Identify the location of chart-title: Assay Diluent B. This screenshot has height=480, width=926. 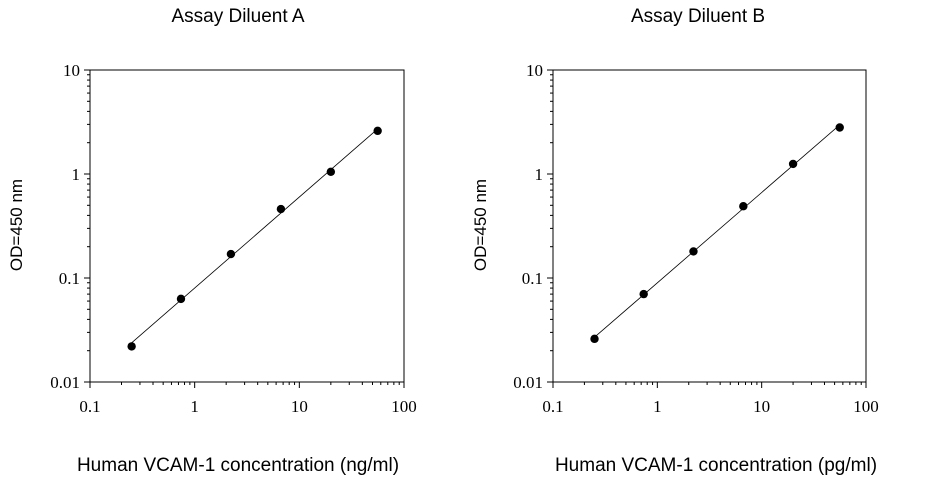
(698, 16).